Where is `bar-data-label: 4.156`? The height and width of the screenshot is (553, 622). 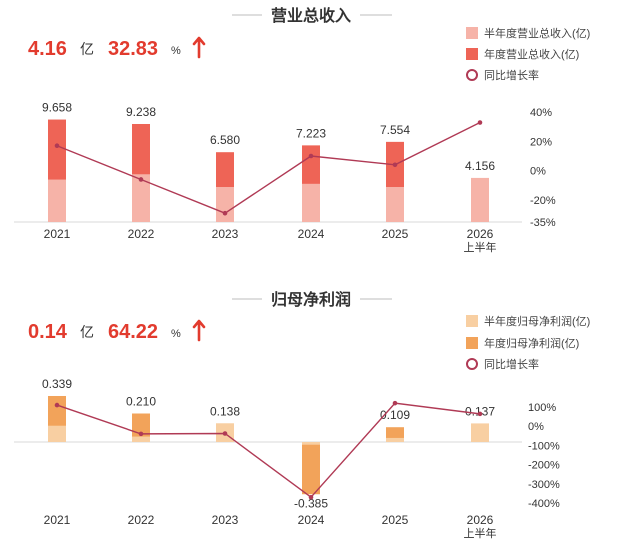 bar-data-label: 4.156 is located at coordinates (480, 166).